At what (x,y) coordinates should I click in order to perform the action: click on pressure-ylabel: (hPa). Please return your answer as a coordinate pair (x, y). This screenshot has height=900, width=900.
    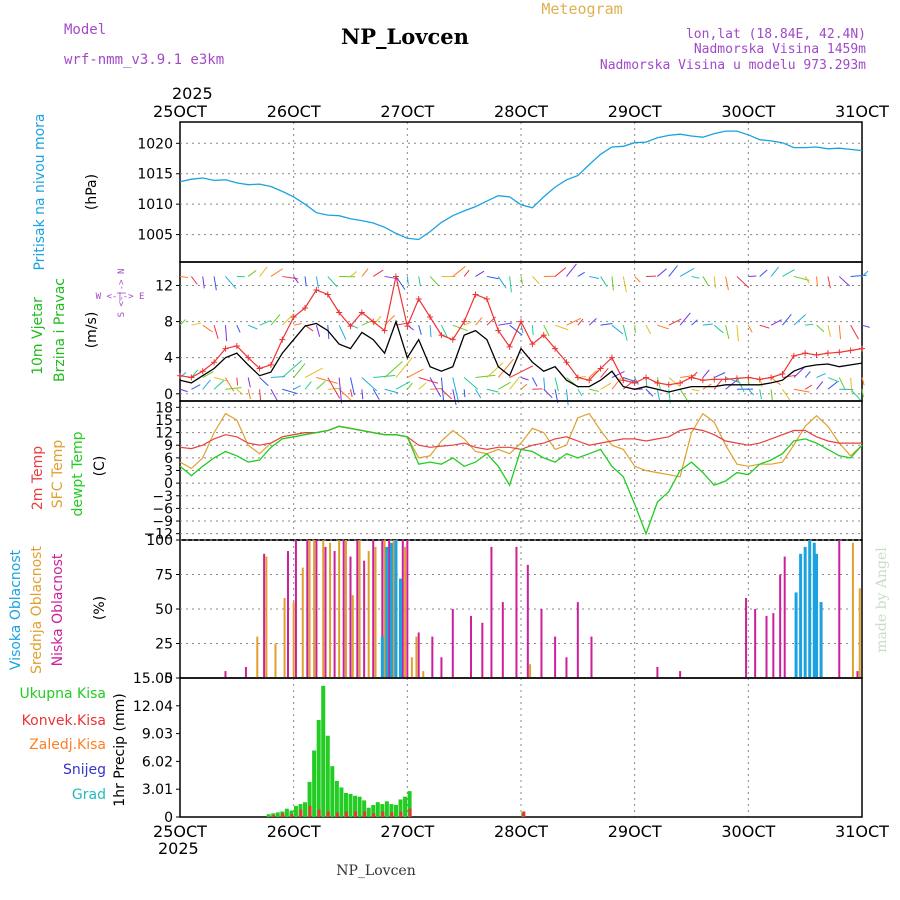
    Looking at the image, I should click on (92, 192).